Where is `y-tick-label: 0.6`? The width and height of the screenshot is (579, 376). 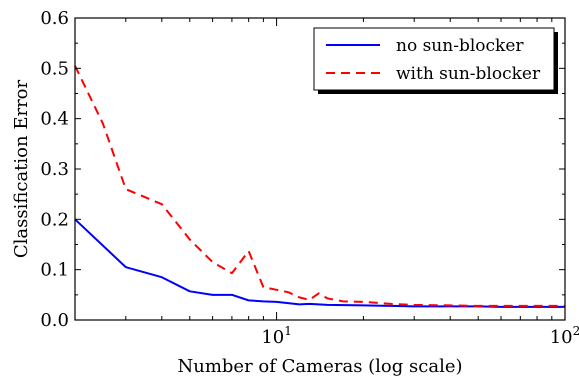
y-tick-label: 0.6 is located at coordinates (54, 18).